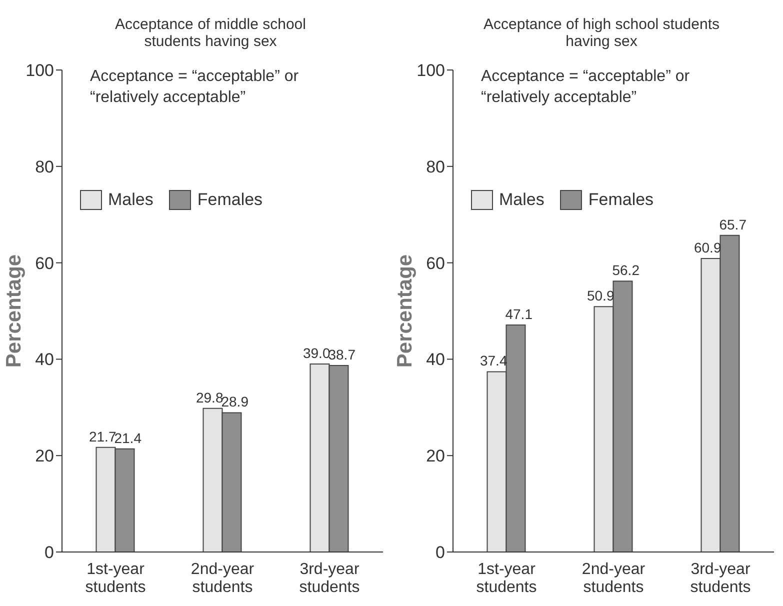 This screenshot has height=606, width=783. Describe the element at coordinates (210, 397) in the screenshot. I see `data-label: 29.8` at that location.